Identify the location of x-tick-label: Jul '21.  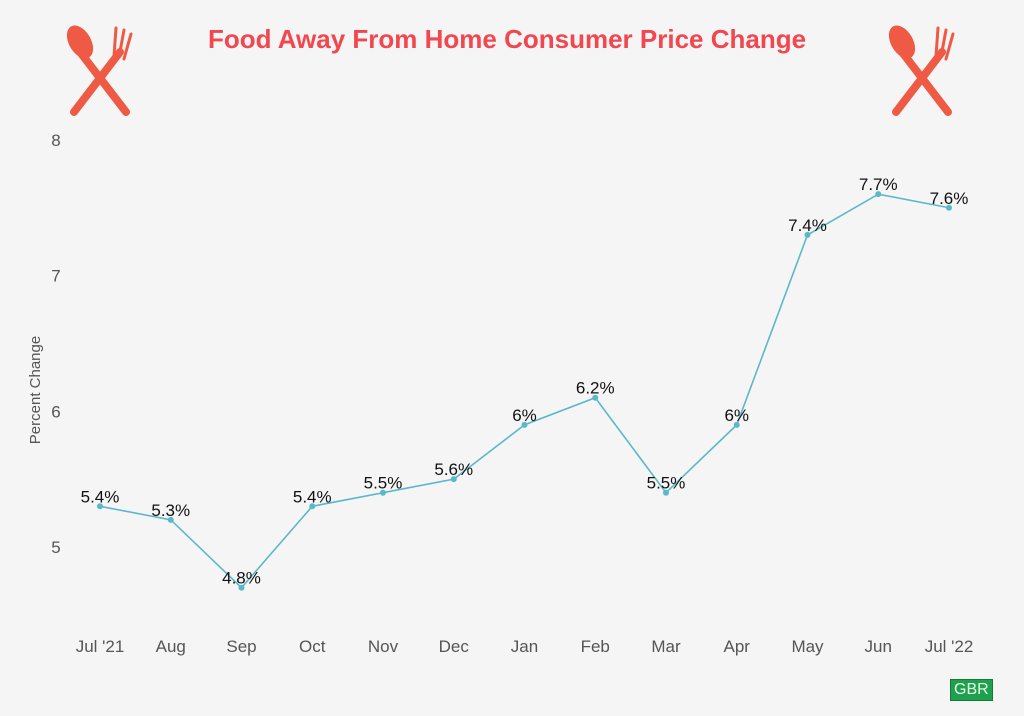
(100, 646).